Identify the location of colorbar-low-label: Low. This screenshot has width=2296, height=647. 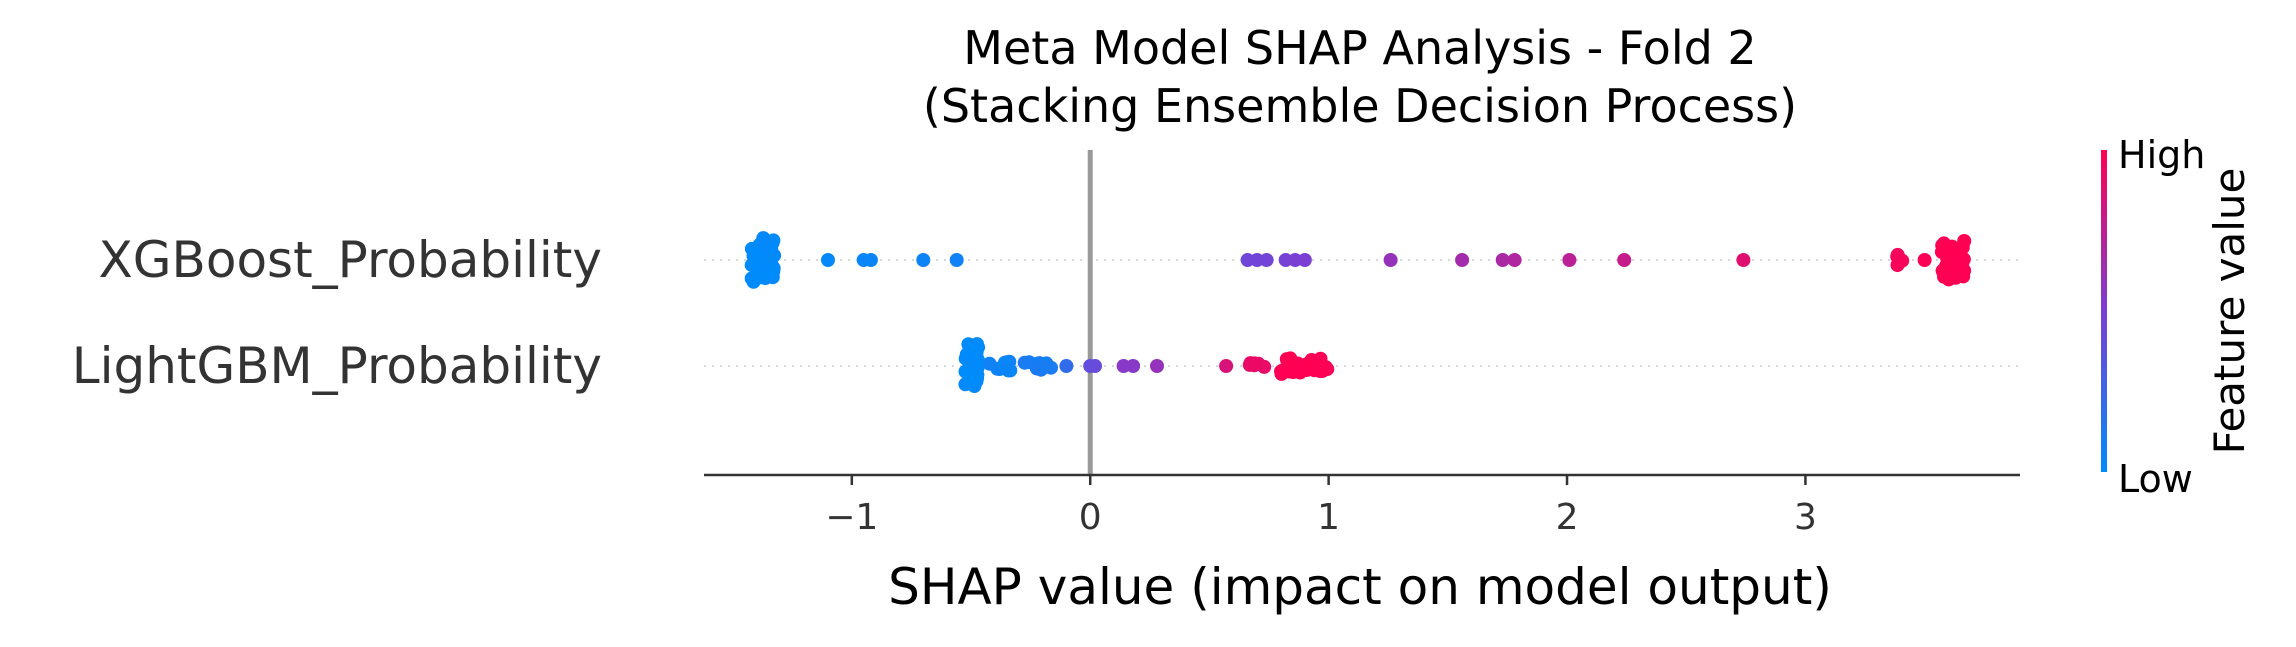
(2155, 479).